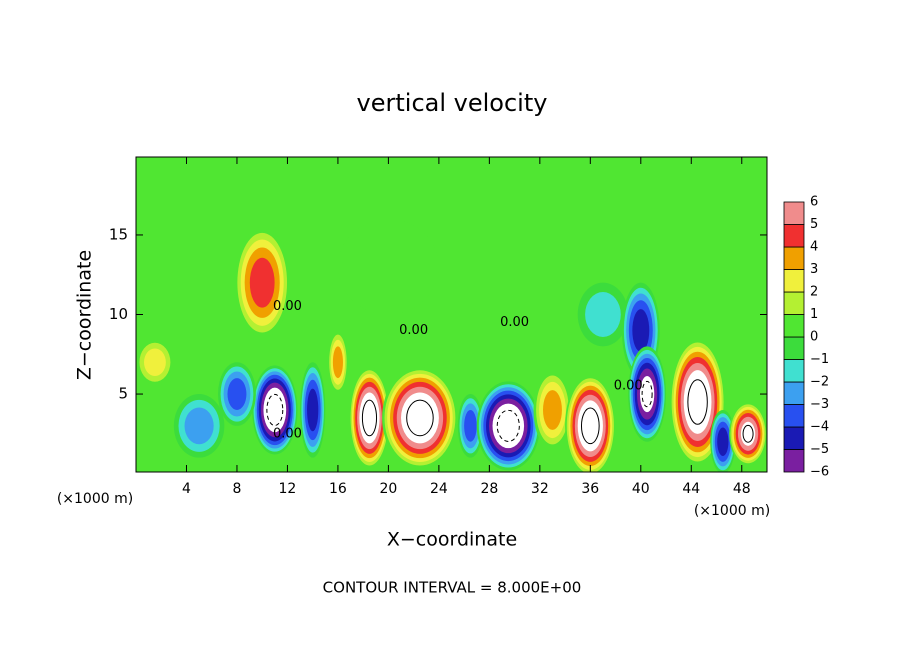  Describe the element at coordinates (819, 359) in the screenshot. I see `colorbar-label: −1` at that location.